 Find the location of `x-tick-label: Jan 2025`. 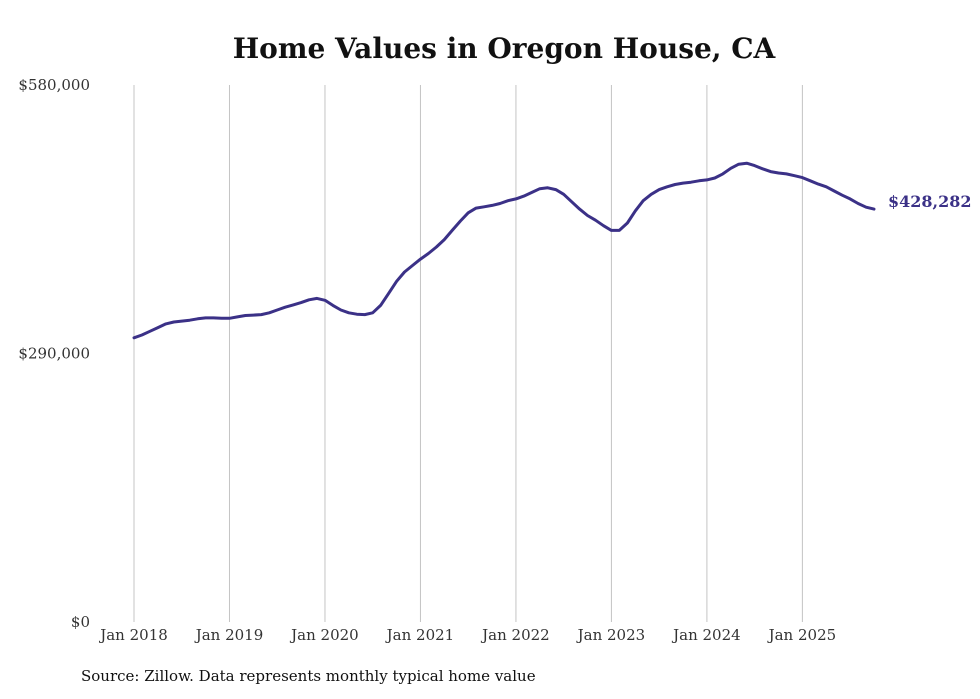

x-tick-label: Jan 2025 is located at coordinates (802, 635).